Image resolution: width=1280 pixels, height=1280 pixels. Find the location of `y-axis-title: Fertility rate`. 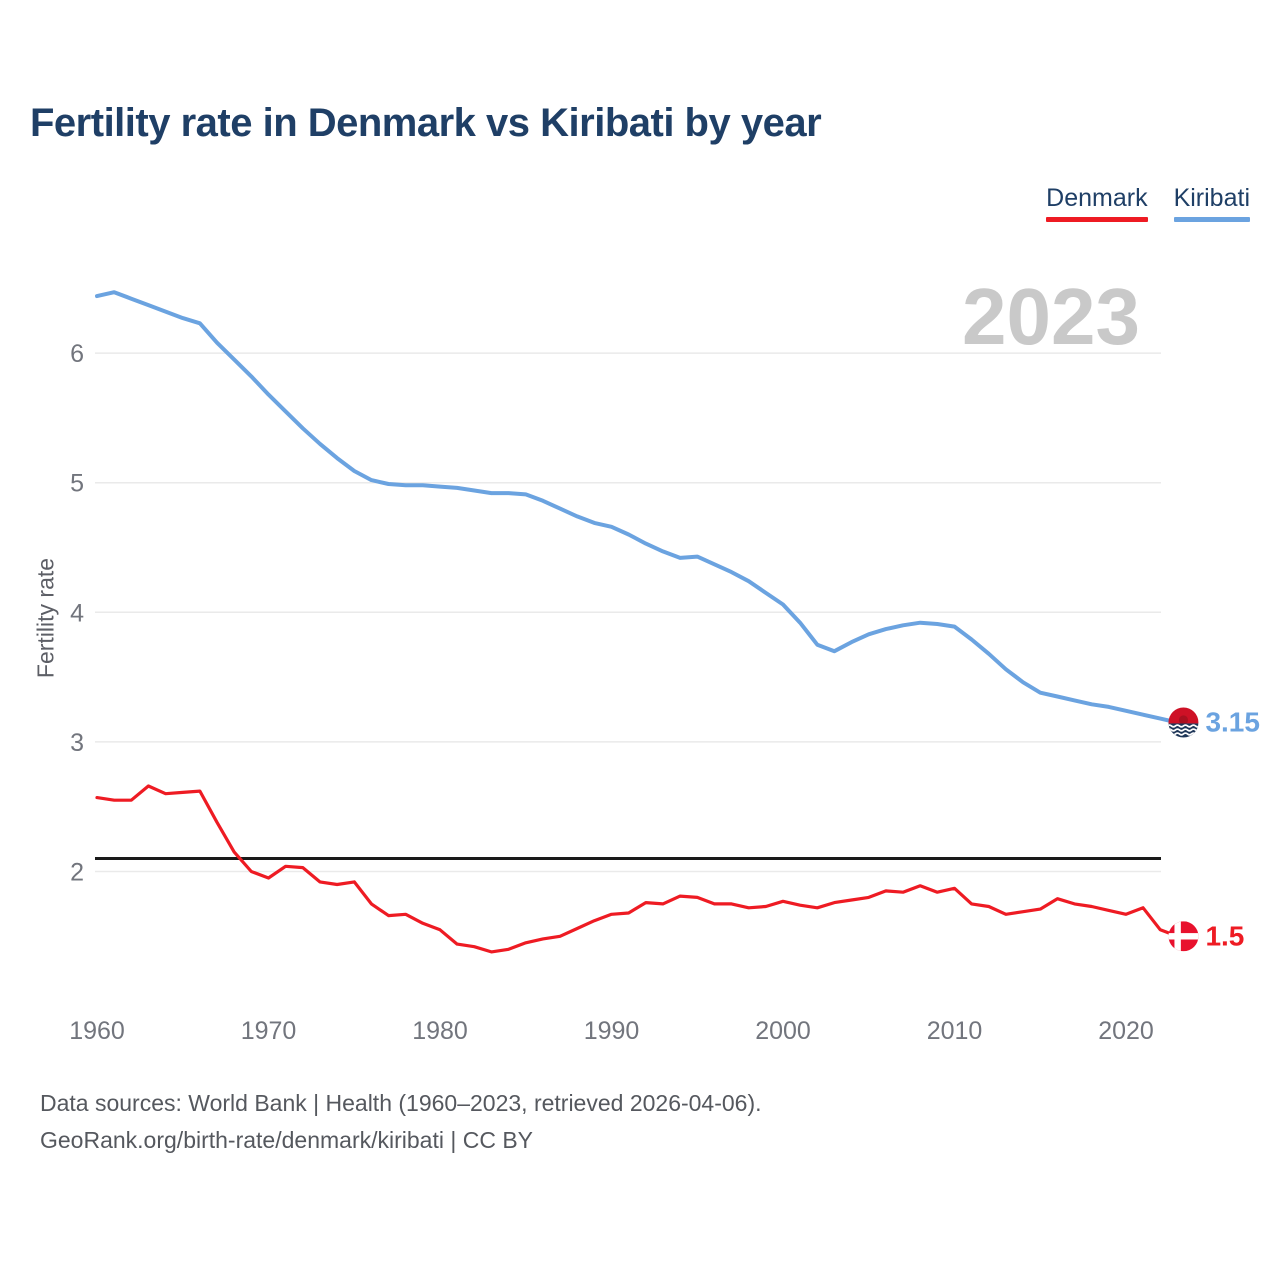

y-axis-title: Fertility rate is located at coordinates (45, 618).